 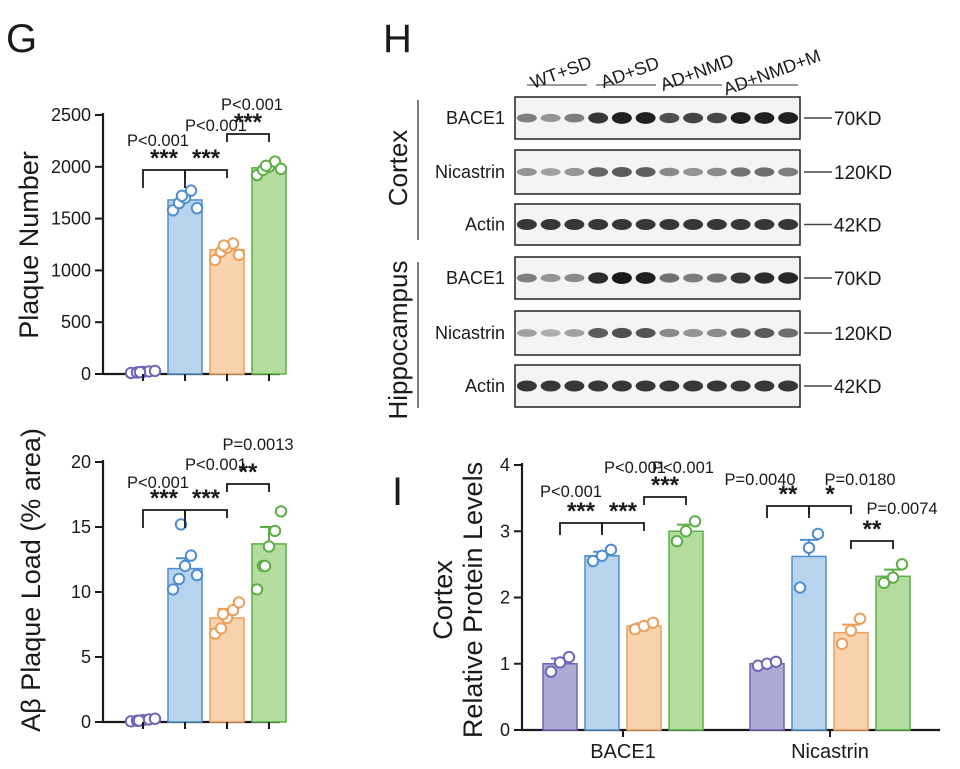 What do you see at coordinates (872, 529) in the screenshot?
I see `significance-stars: **` at bounding box center [872, 529].